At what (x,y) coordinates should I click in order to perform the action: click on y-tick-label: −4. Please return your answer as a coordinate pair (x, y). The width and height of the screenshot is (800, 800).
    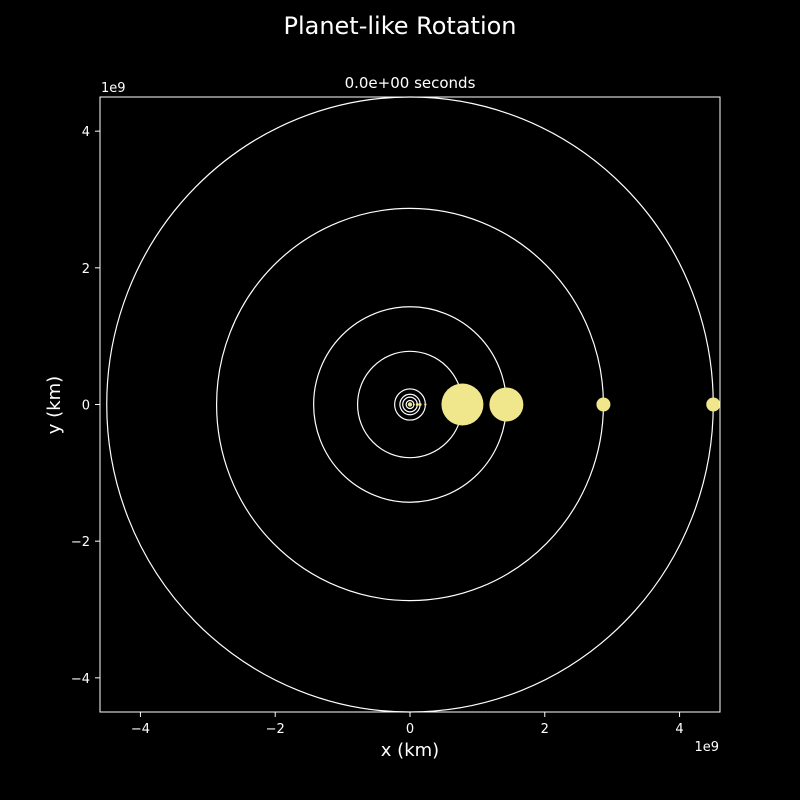
    Looking at the image, I should click on (80, 679).